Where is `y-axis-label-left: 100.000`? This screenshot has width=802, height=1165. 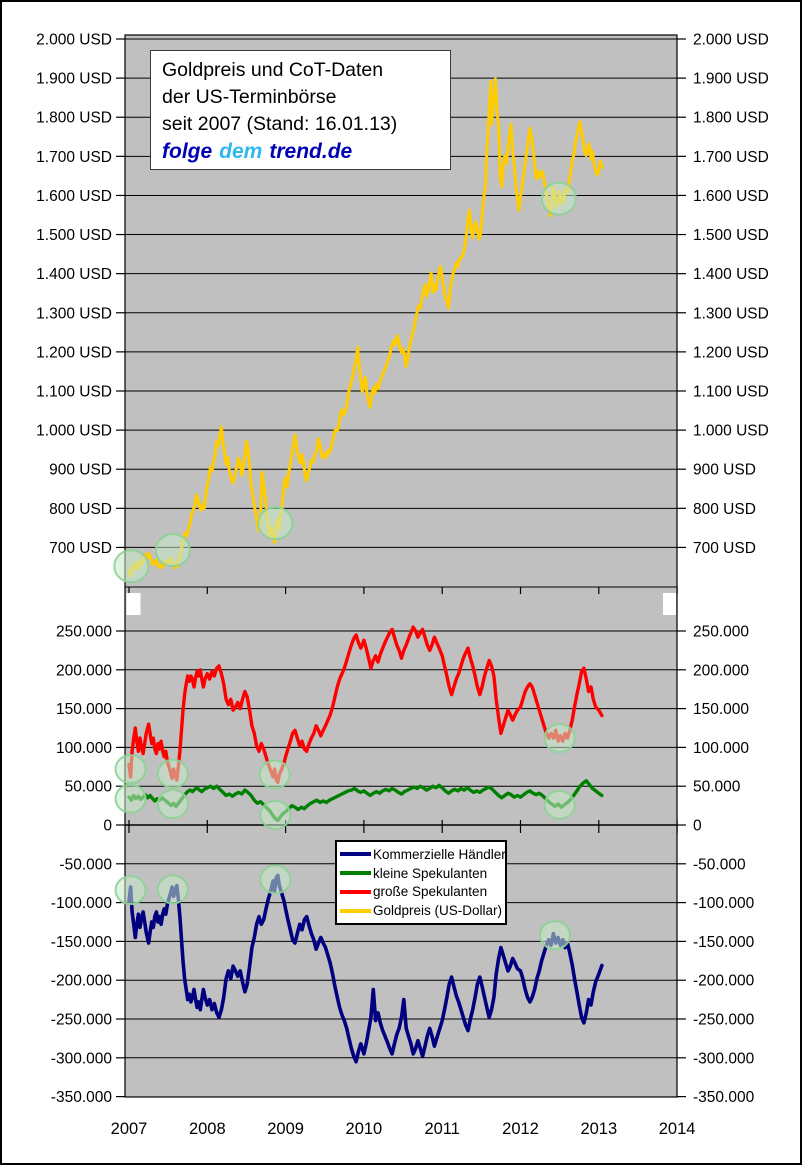
y-axis-label-left: 100.000 is located at coordinates (84, 748).